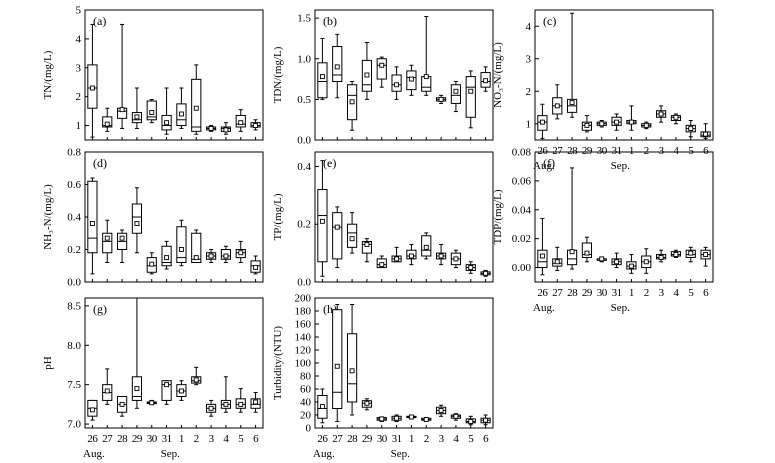  What do you see at coordinates (549, 163) in the screenshot?
I see `panel-label: (f)` at bounding box center [549, 163].